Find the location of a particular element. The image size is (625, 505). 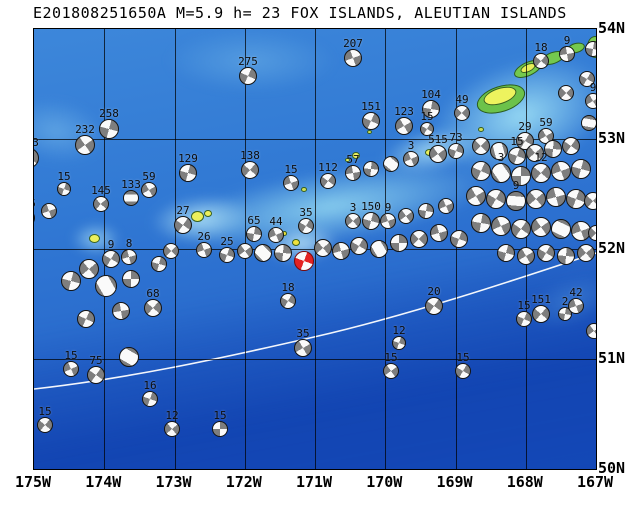

focal-mechanism-beachball: 57 is located at coordinates (353, 167).